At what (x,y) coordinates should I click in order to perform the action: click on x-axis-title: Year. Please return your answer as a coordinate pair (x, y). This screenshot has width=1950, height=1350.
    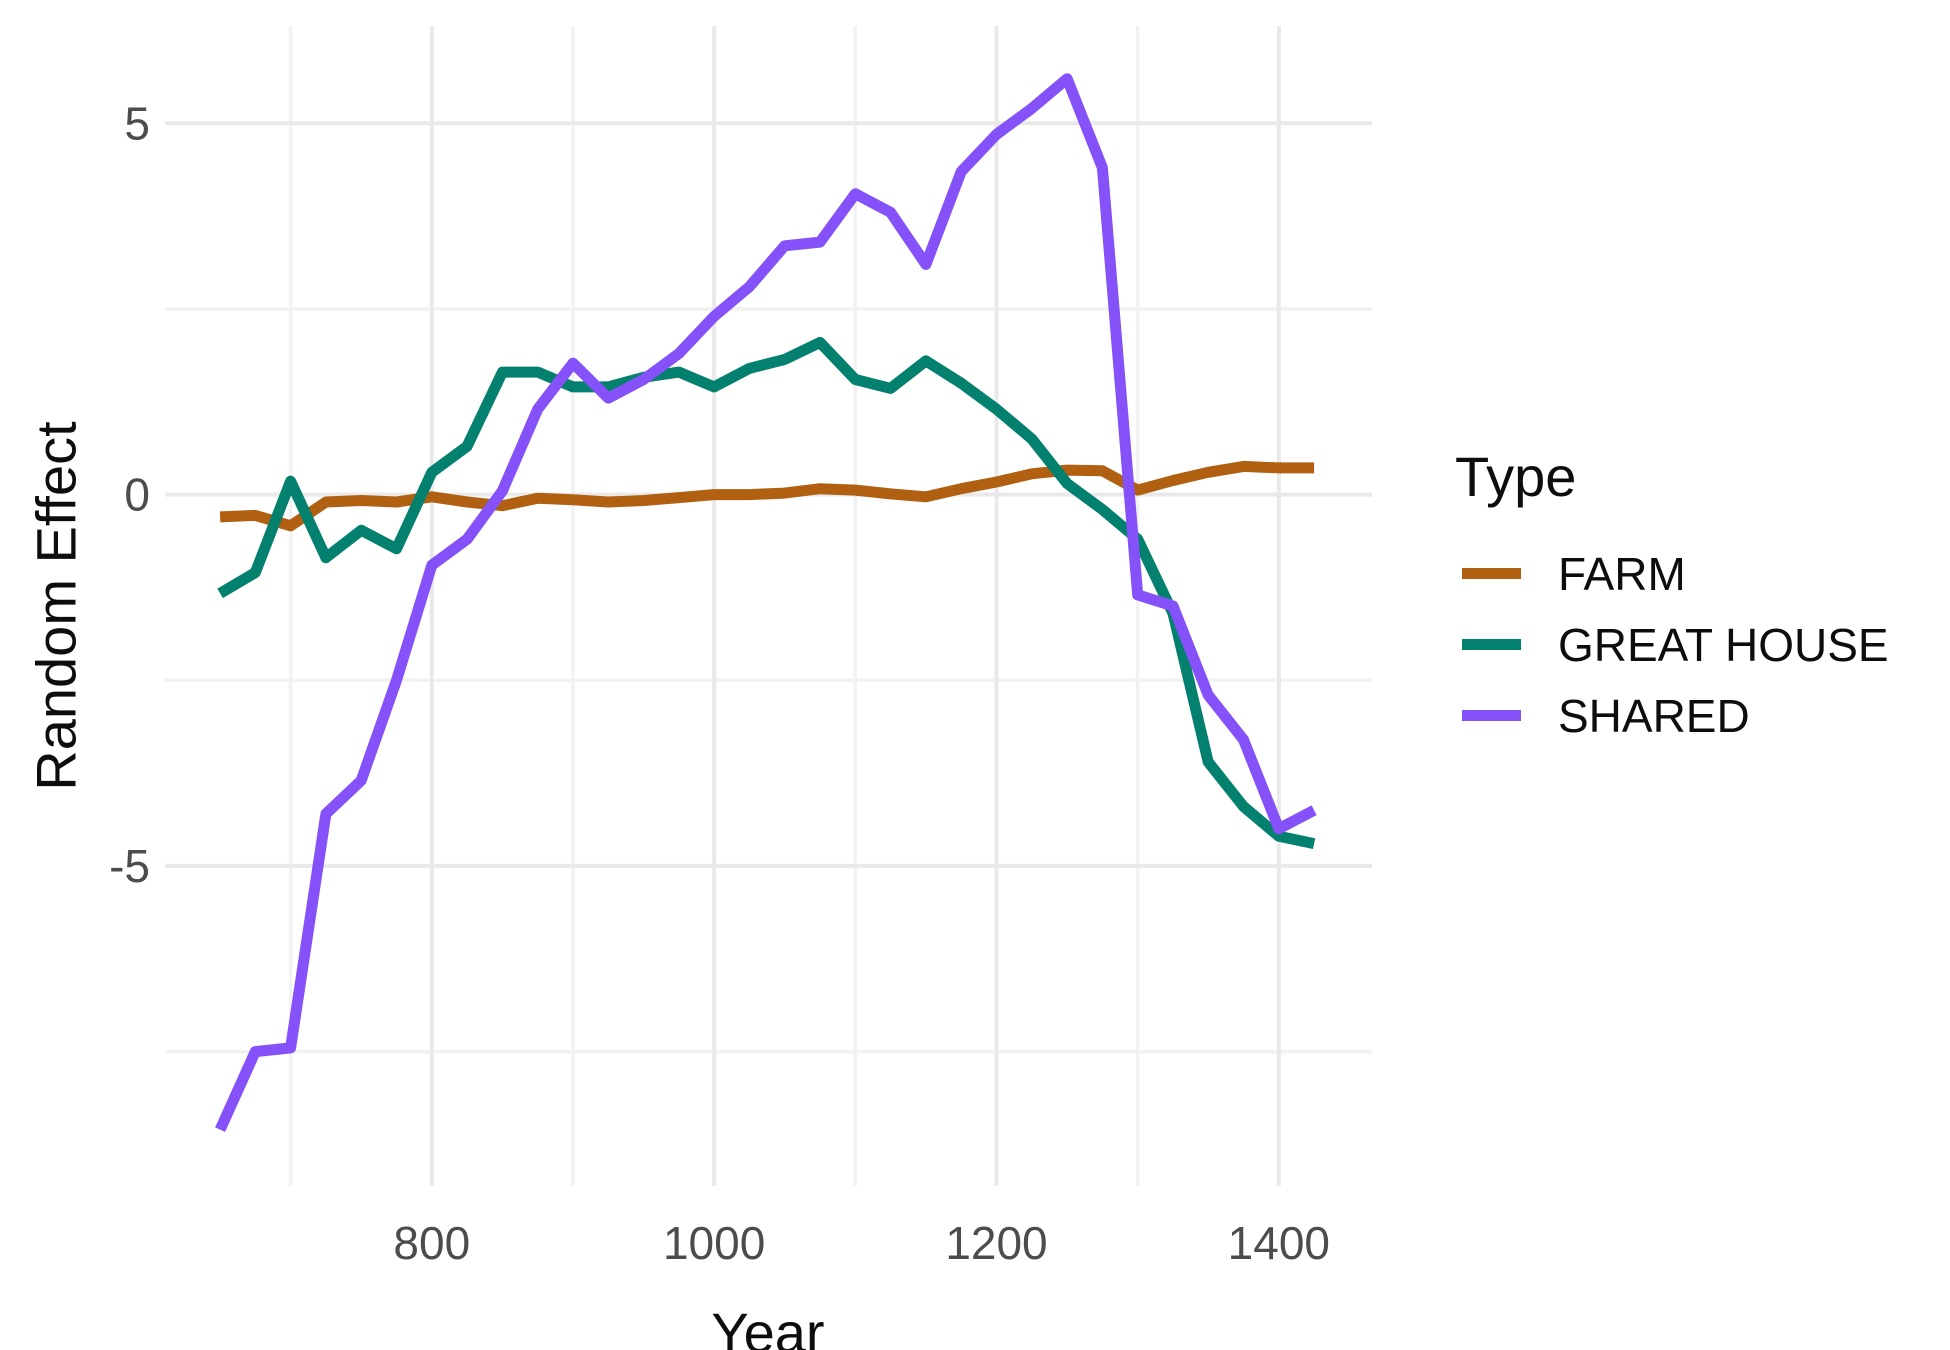
    Looking at the image, I should click on (768, 1325).